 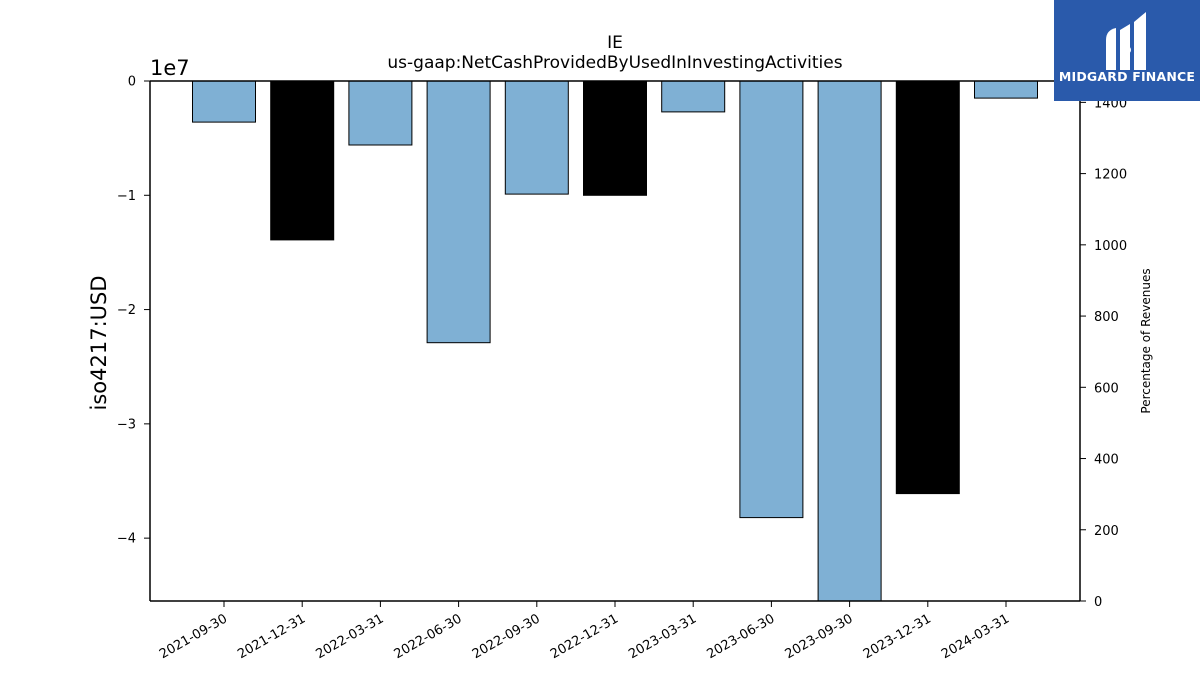 I want to click on y-tick-label: −4, so click(x=126, y=539).